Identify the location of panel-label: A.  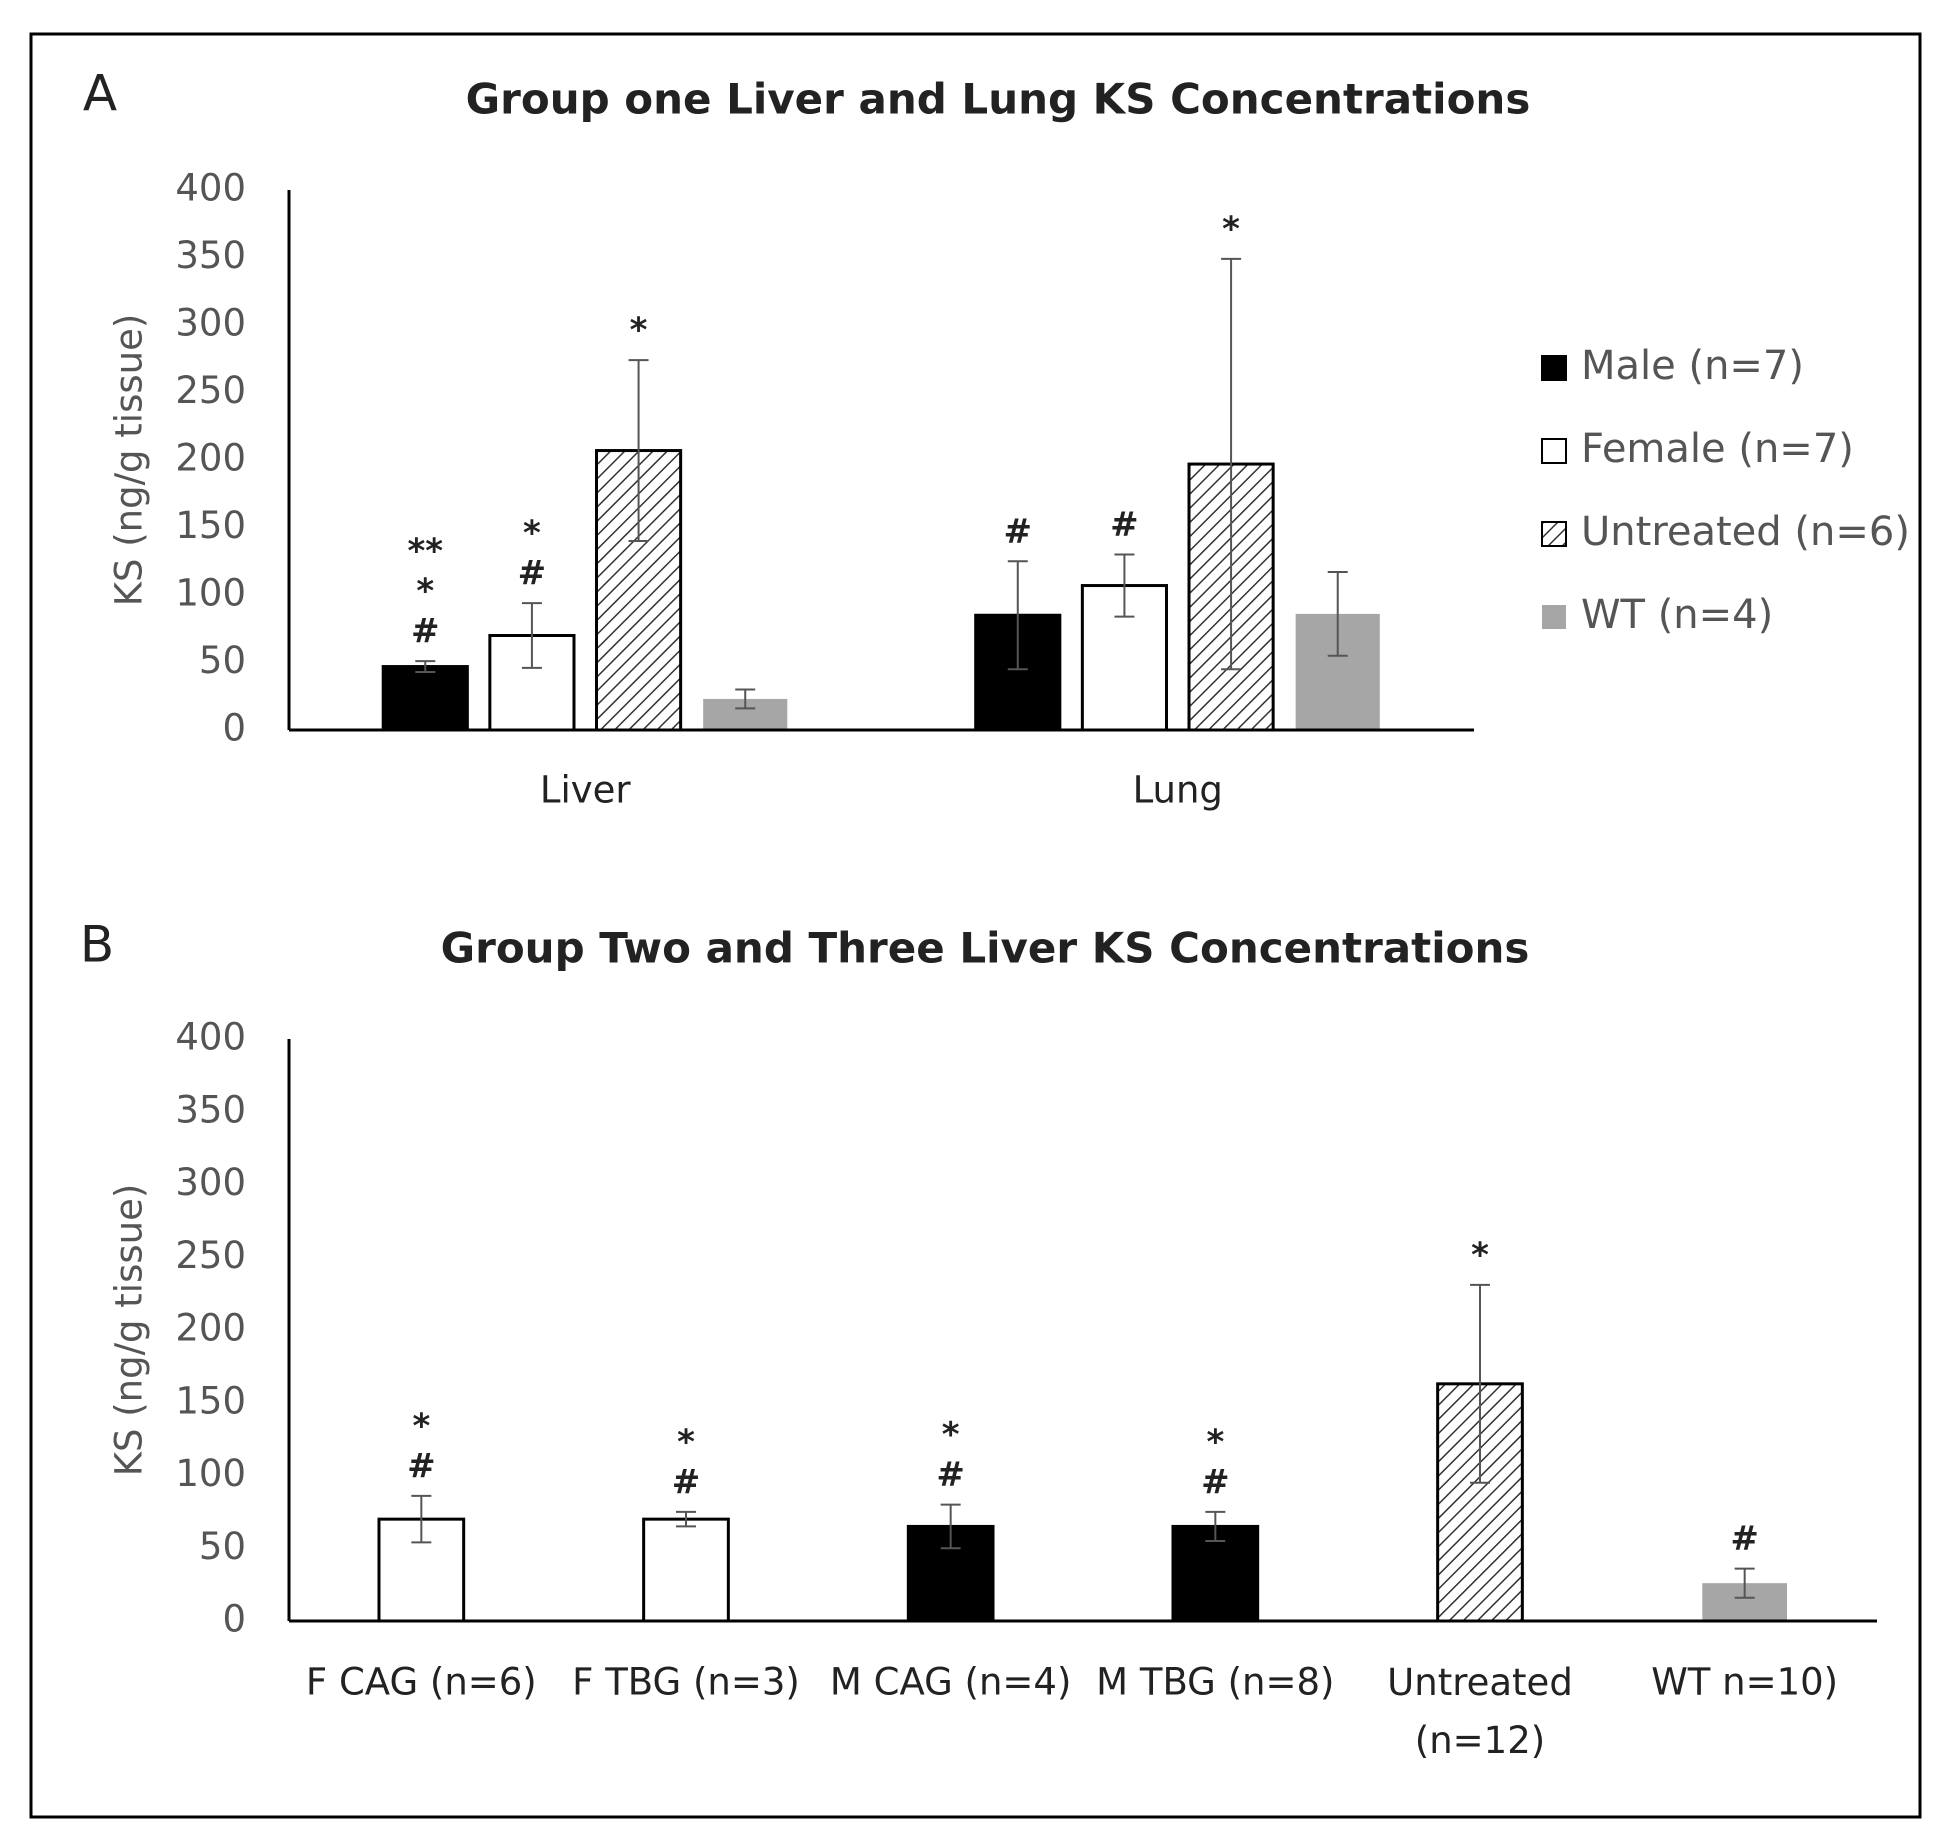
(100, 94).